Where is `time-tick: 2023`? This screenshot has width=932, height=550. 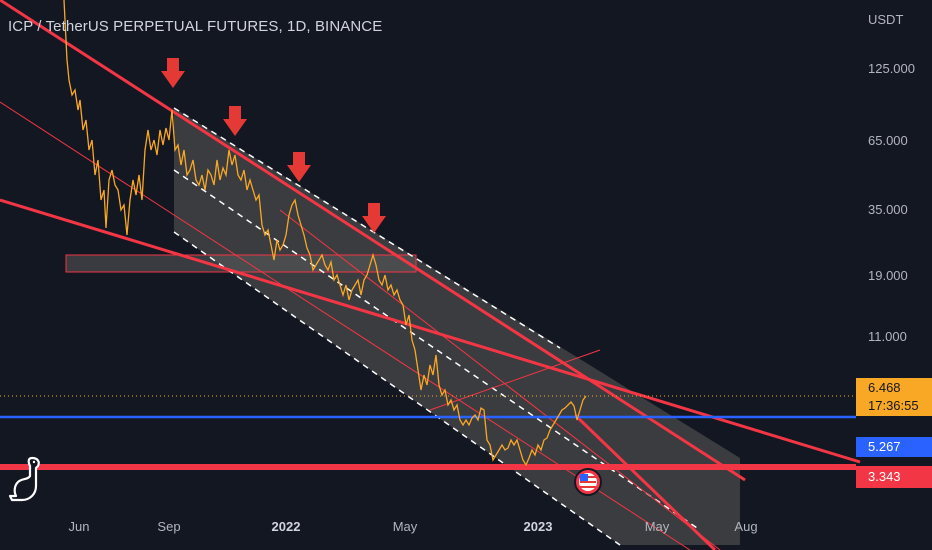
time-tick: 2023 is located at coordinates (538, 526).